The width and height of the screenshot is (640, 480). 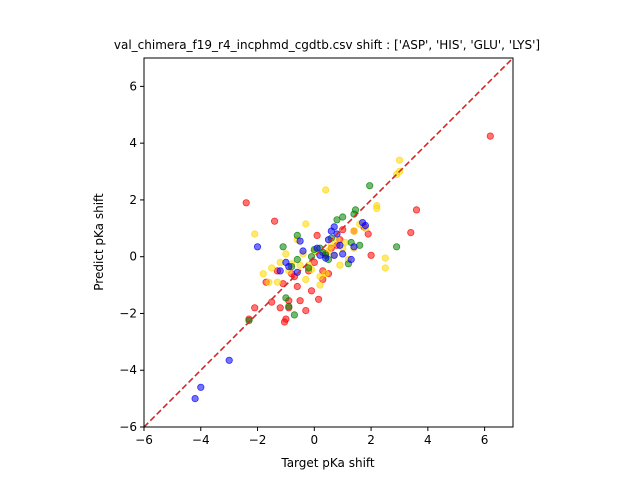 What do you see at coordinates (128, 370) in the screenshot?
I see `y-tick-label-1: −4` at bounding box center [128, 370].